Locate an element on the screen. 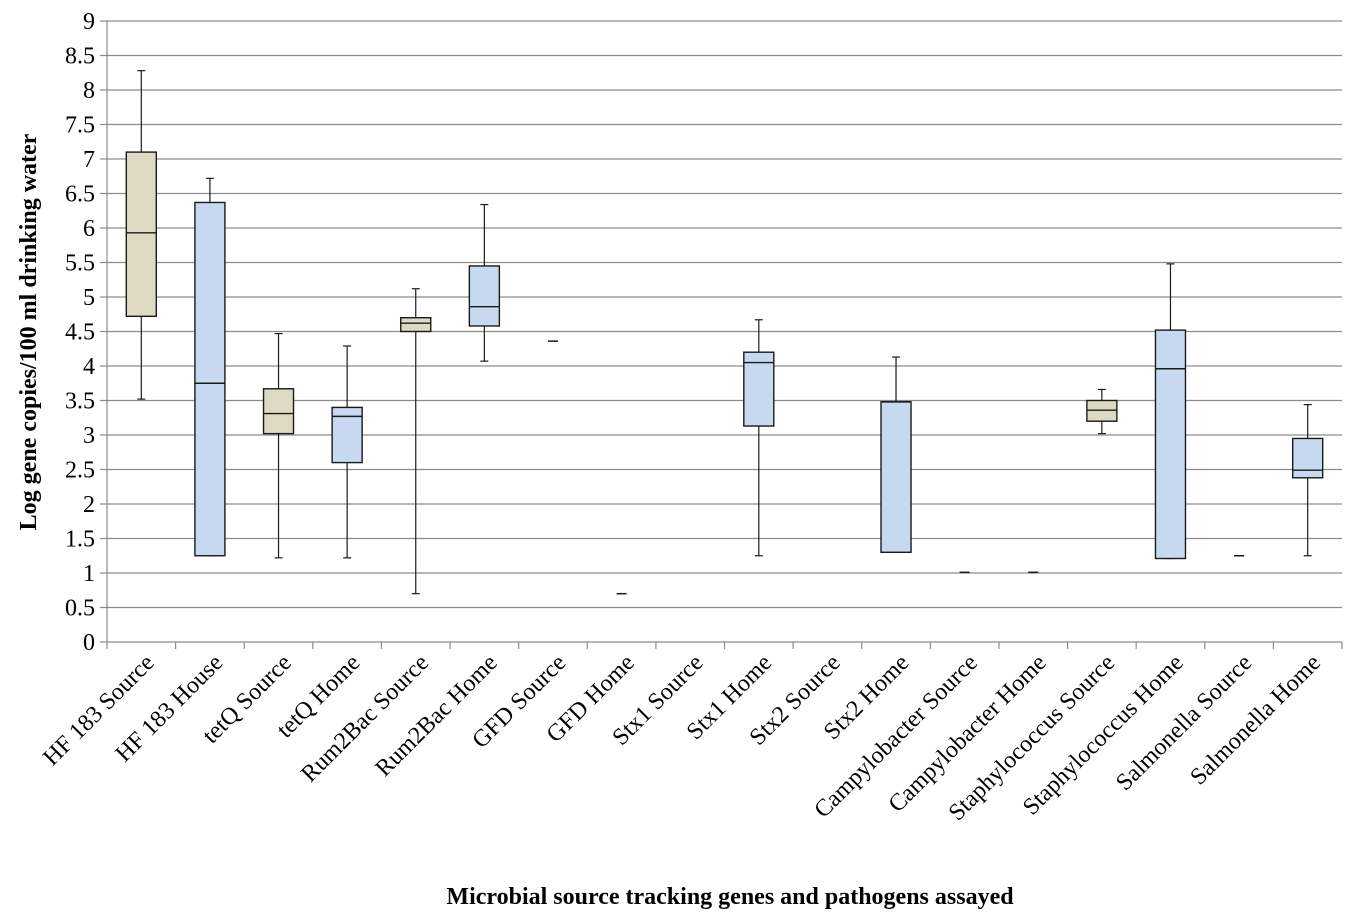 The width and height of the screenshot is (1355, 916). y-tick-label: 6.5 is located at coordinates (80, 195).